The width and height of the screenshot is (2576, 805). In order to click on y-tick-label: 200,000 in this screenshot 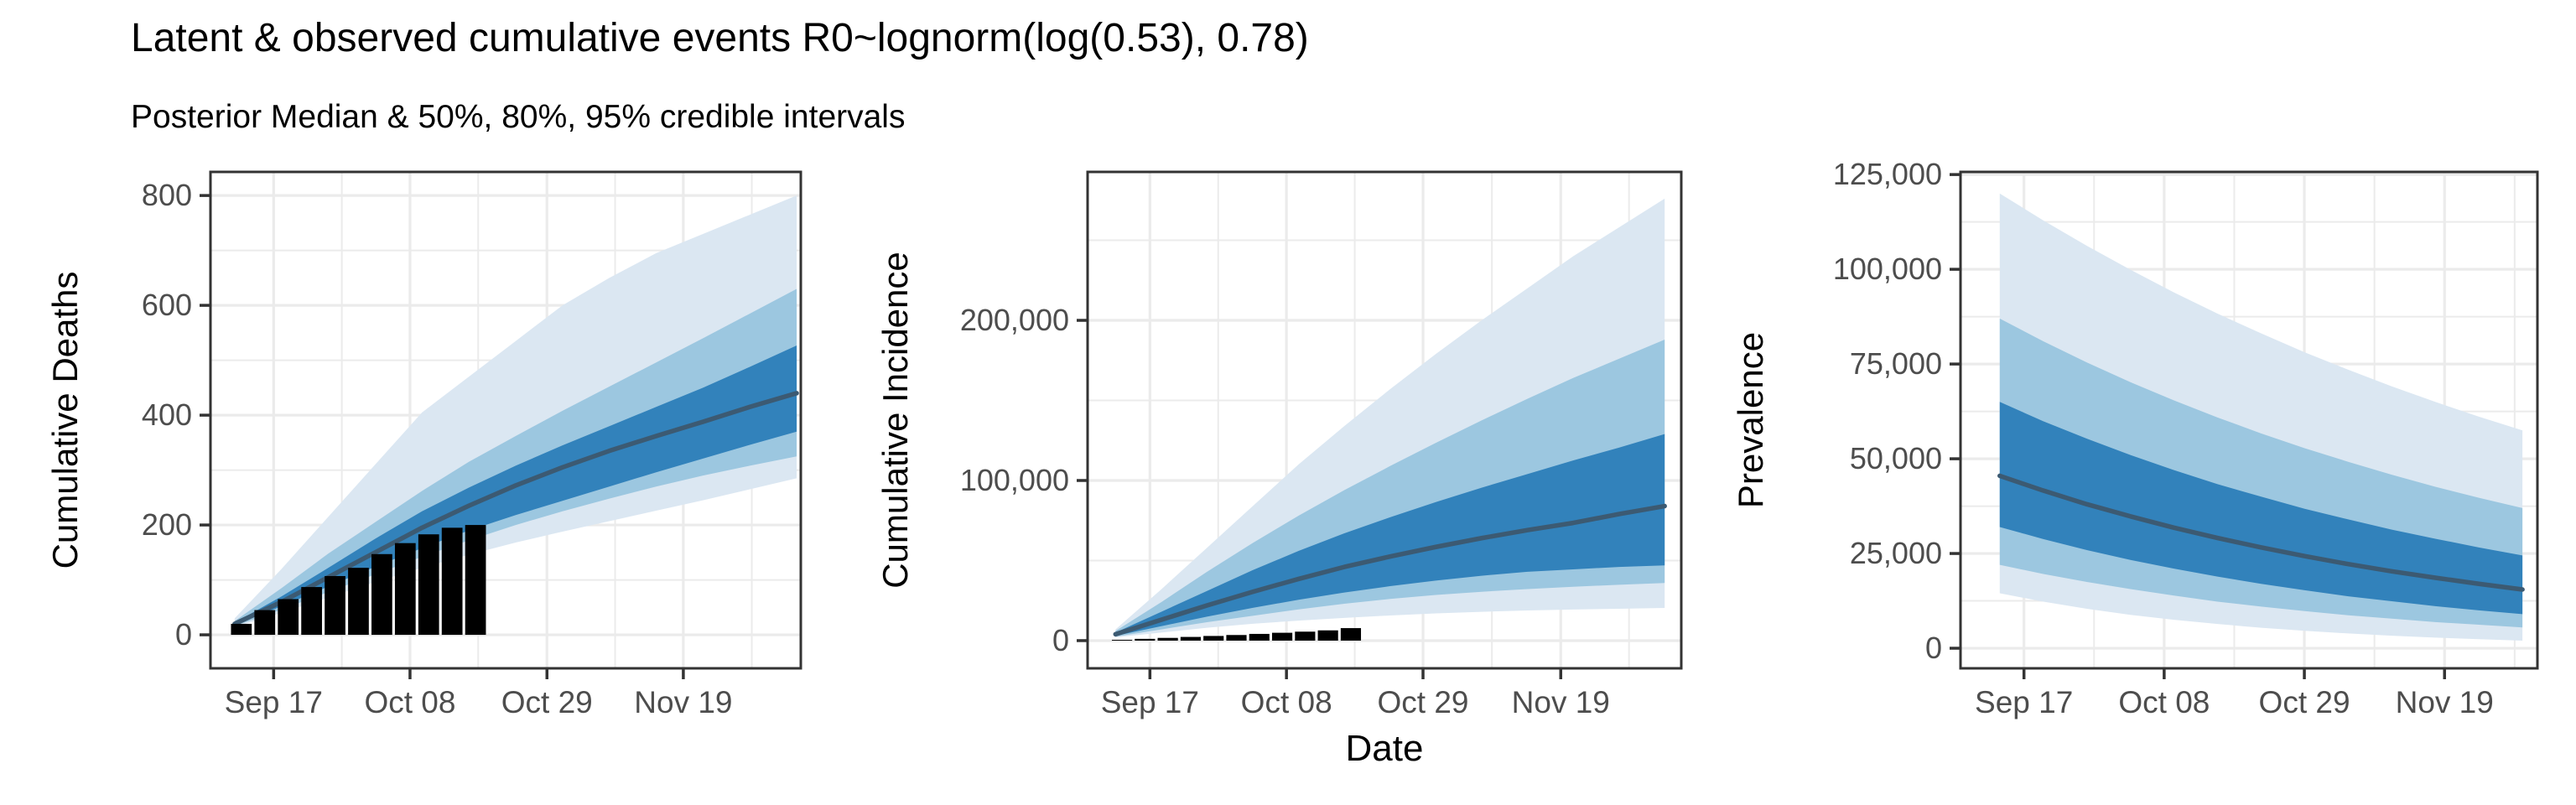, I will do `click(1014, 320)`.